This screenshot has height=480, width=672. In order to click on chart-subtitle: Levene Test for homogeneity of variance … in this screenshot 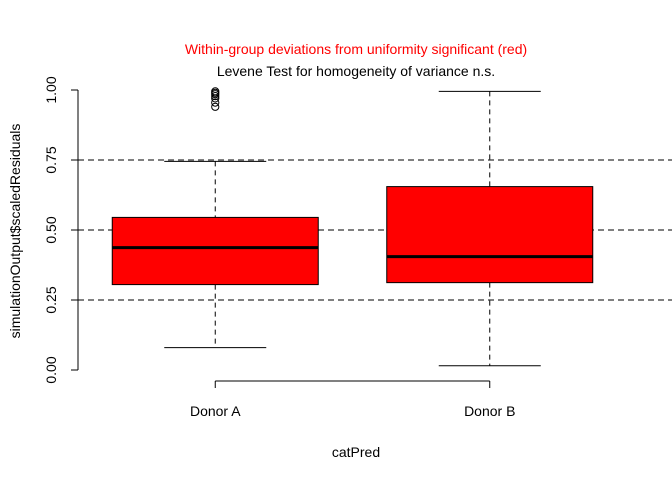, I will do `click(356, 71)`.